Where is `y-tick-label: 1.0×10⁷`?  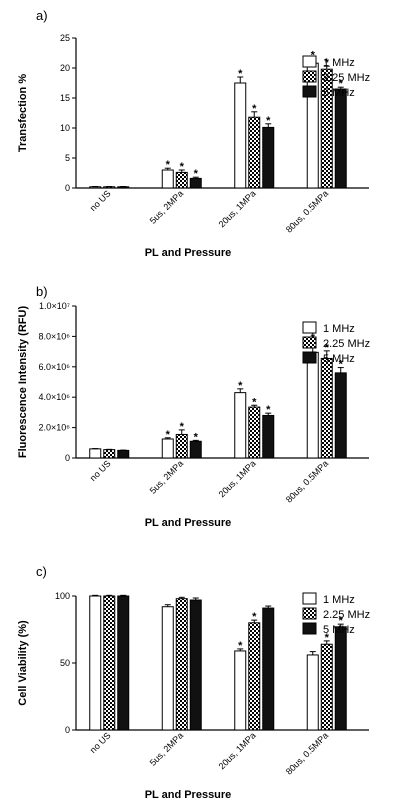
y-tick-label: 1.0×10⁷ is located at coordinates (54, 306).